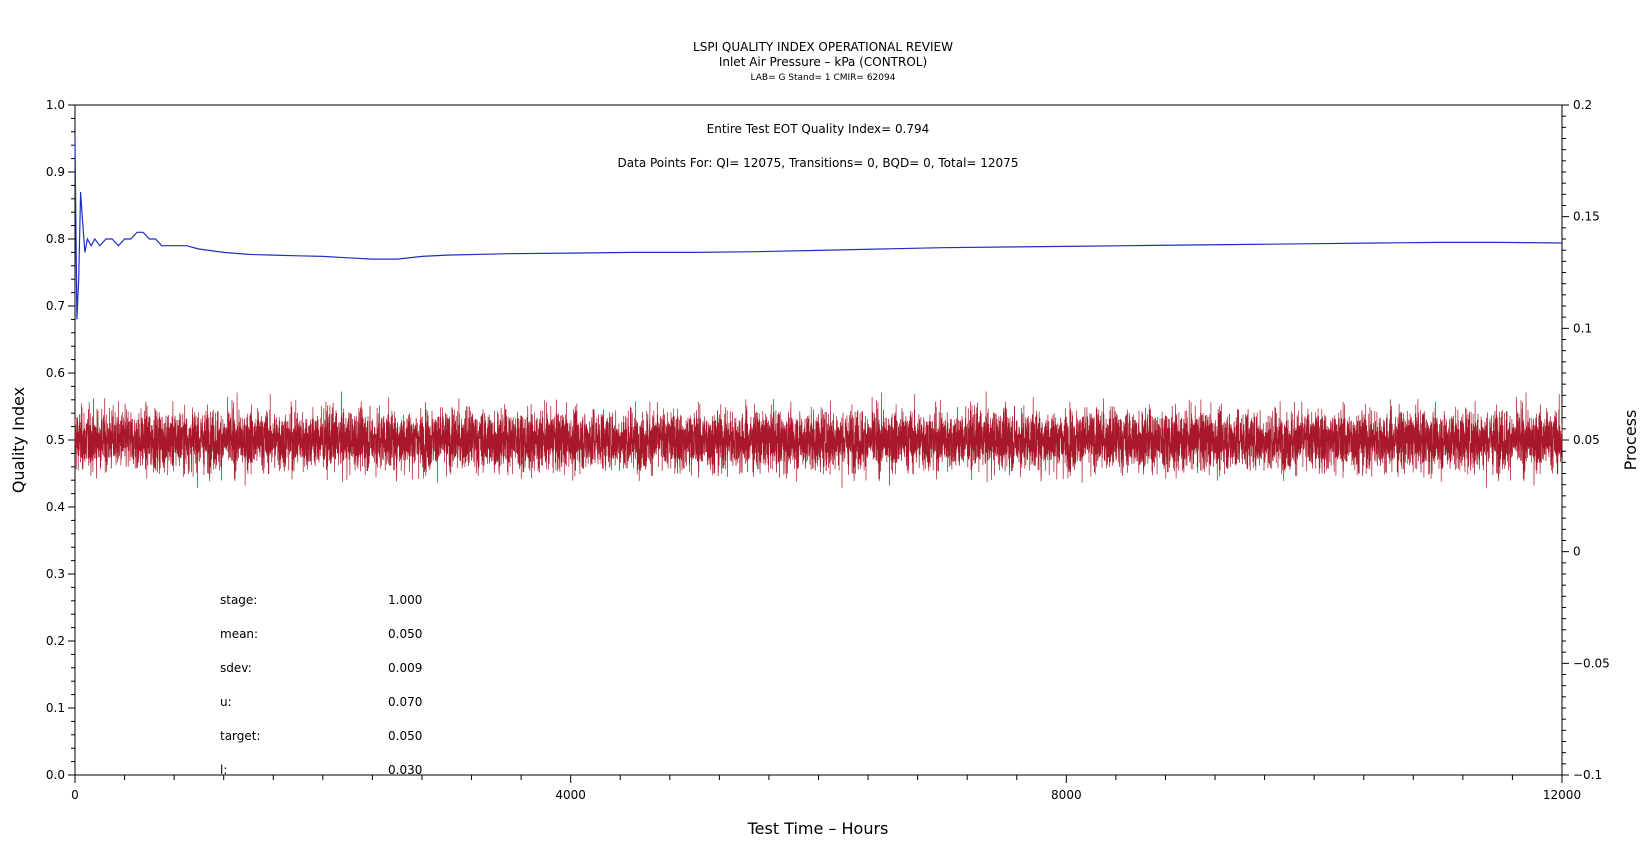 The height and width of the screenshot is (845, 1648). I want to click on chart-subtitle-2: LAB= G Stand= 1 CMIR= 62094, so click(823, 78).